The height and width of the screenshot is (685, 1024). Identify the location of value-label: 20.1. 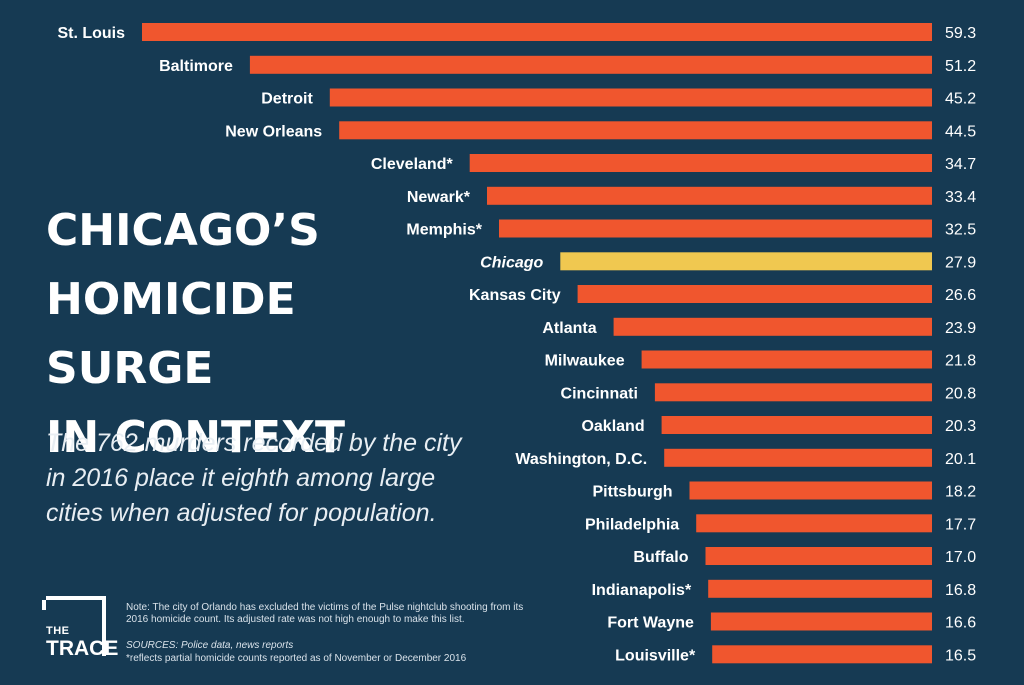
(960, 459).